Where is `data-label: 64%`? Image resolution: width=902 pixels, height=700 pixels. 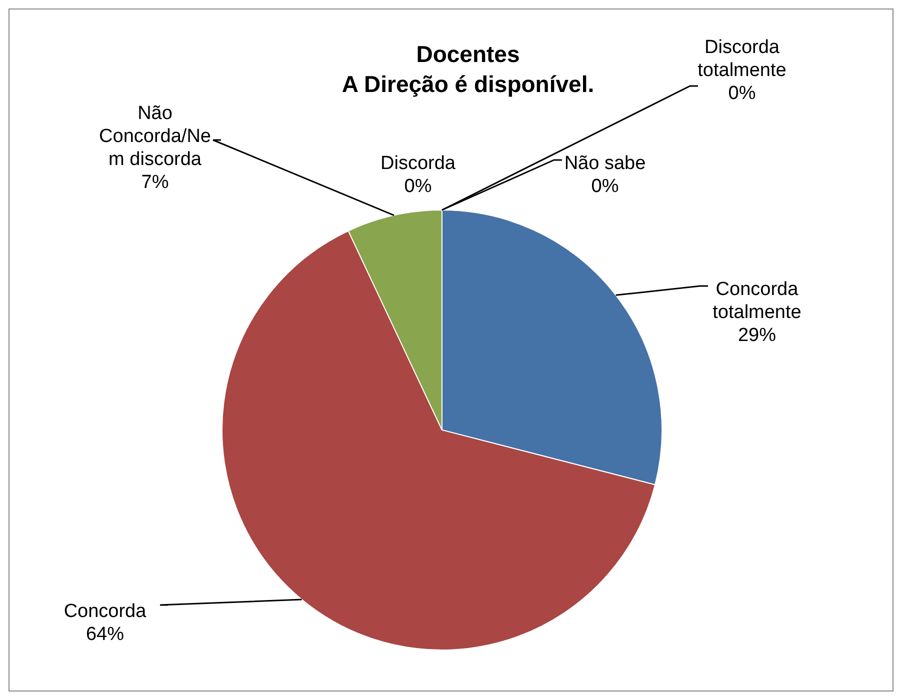 data-label: 64% is located at coordinates (105, 634).